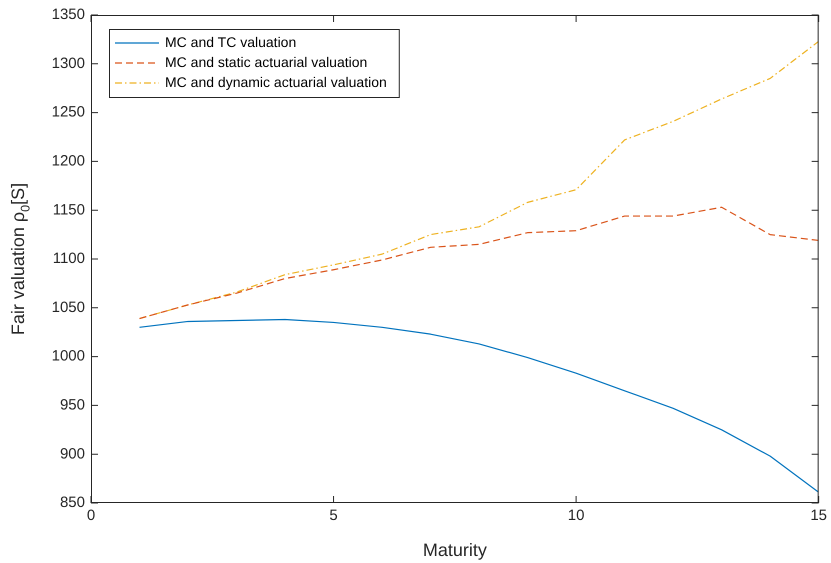  I want to click on x-tick-label: 10, so click(576, 515).